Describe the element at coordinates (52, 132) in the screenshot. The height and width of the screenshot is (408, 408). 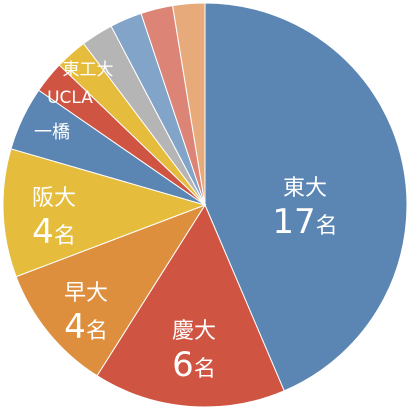
I see `slice-label-4: 一橋` at that location.